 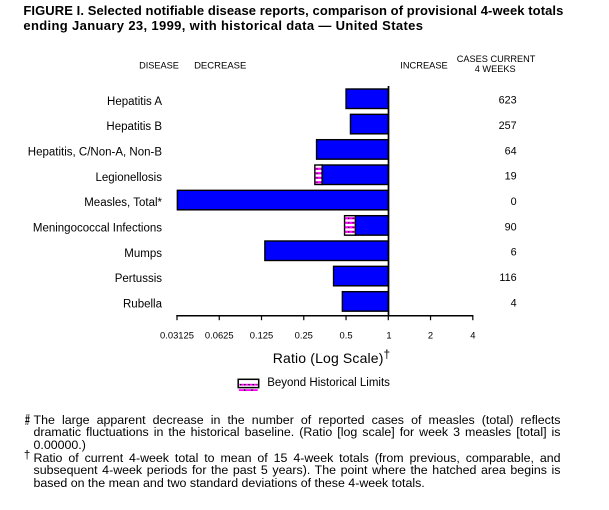 I want to click on svg-text: 257, so click(x=508, y=126).